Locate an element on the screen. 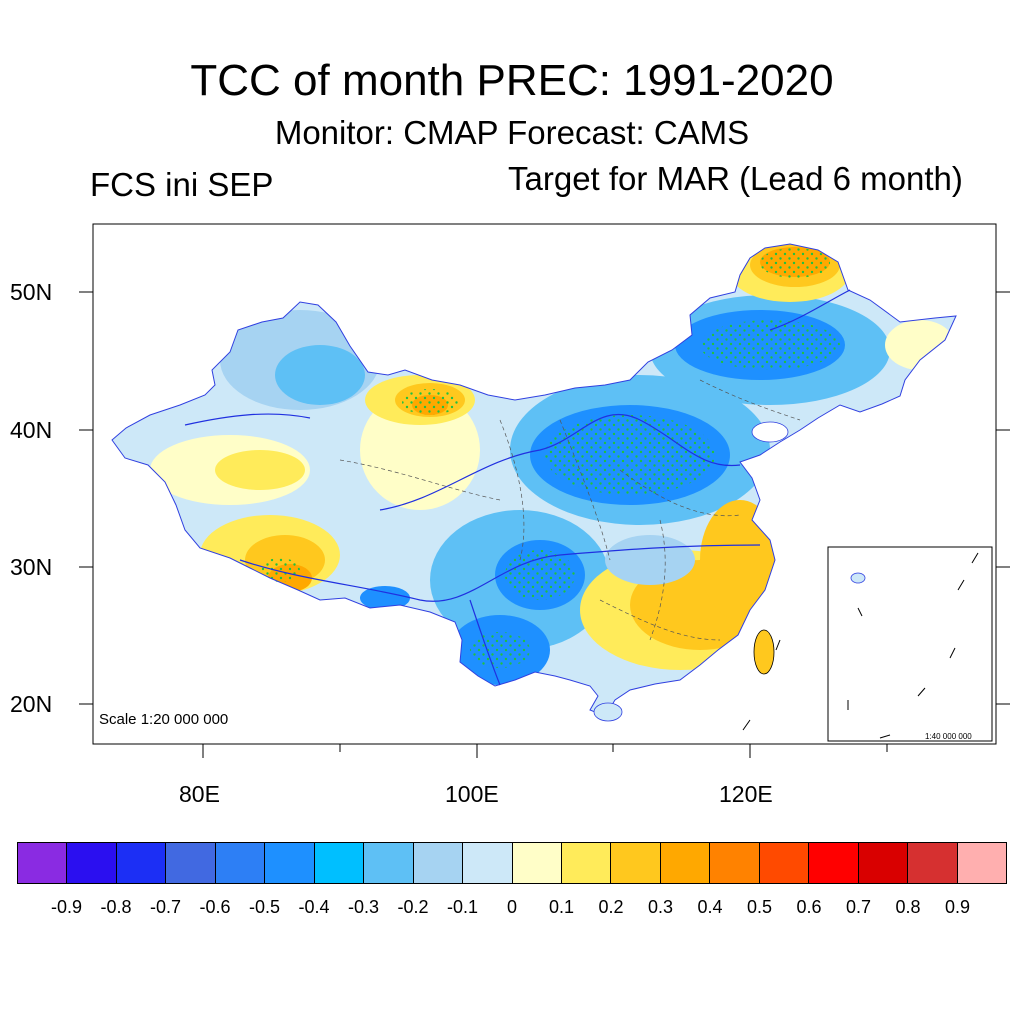  page-title: TCC of month PREC: 1991-2020 is located at coordinates (512, 80).